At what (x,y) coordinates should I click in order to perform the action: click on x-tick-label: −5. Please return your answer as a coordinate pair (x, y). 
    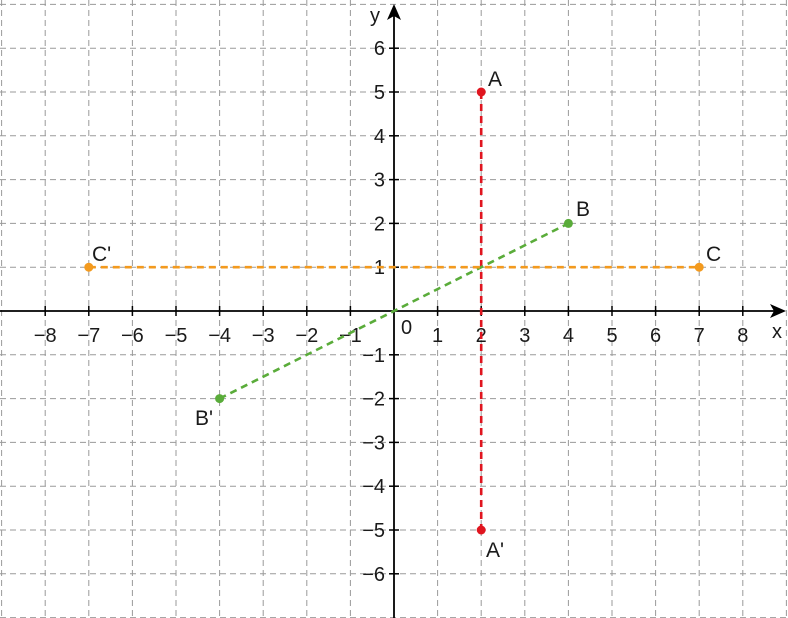
    Looking at the image, I should click on (176, 336).